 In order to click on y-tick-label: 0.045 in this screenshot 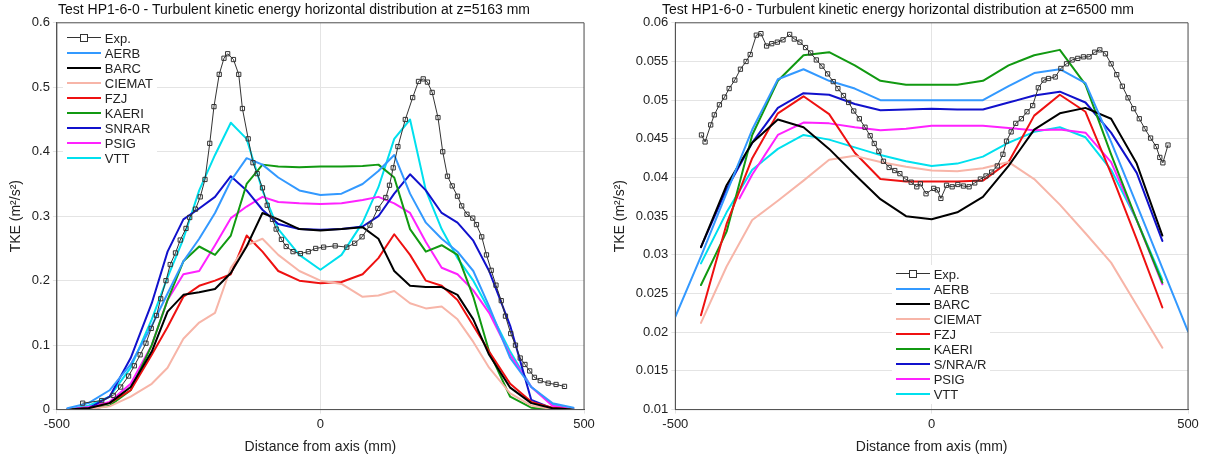, I will do `click(652, 138)`.